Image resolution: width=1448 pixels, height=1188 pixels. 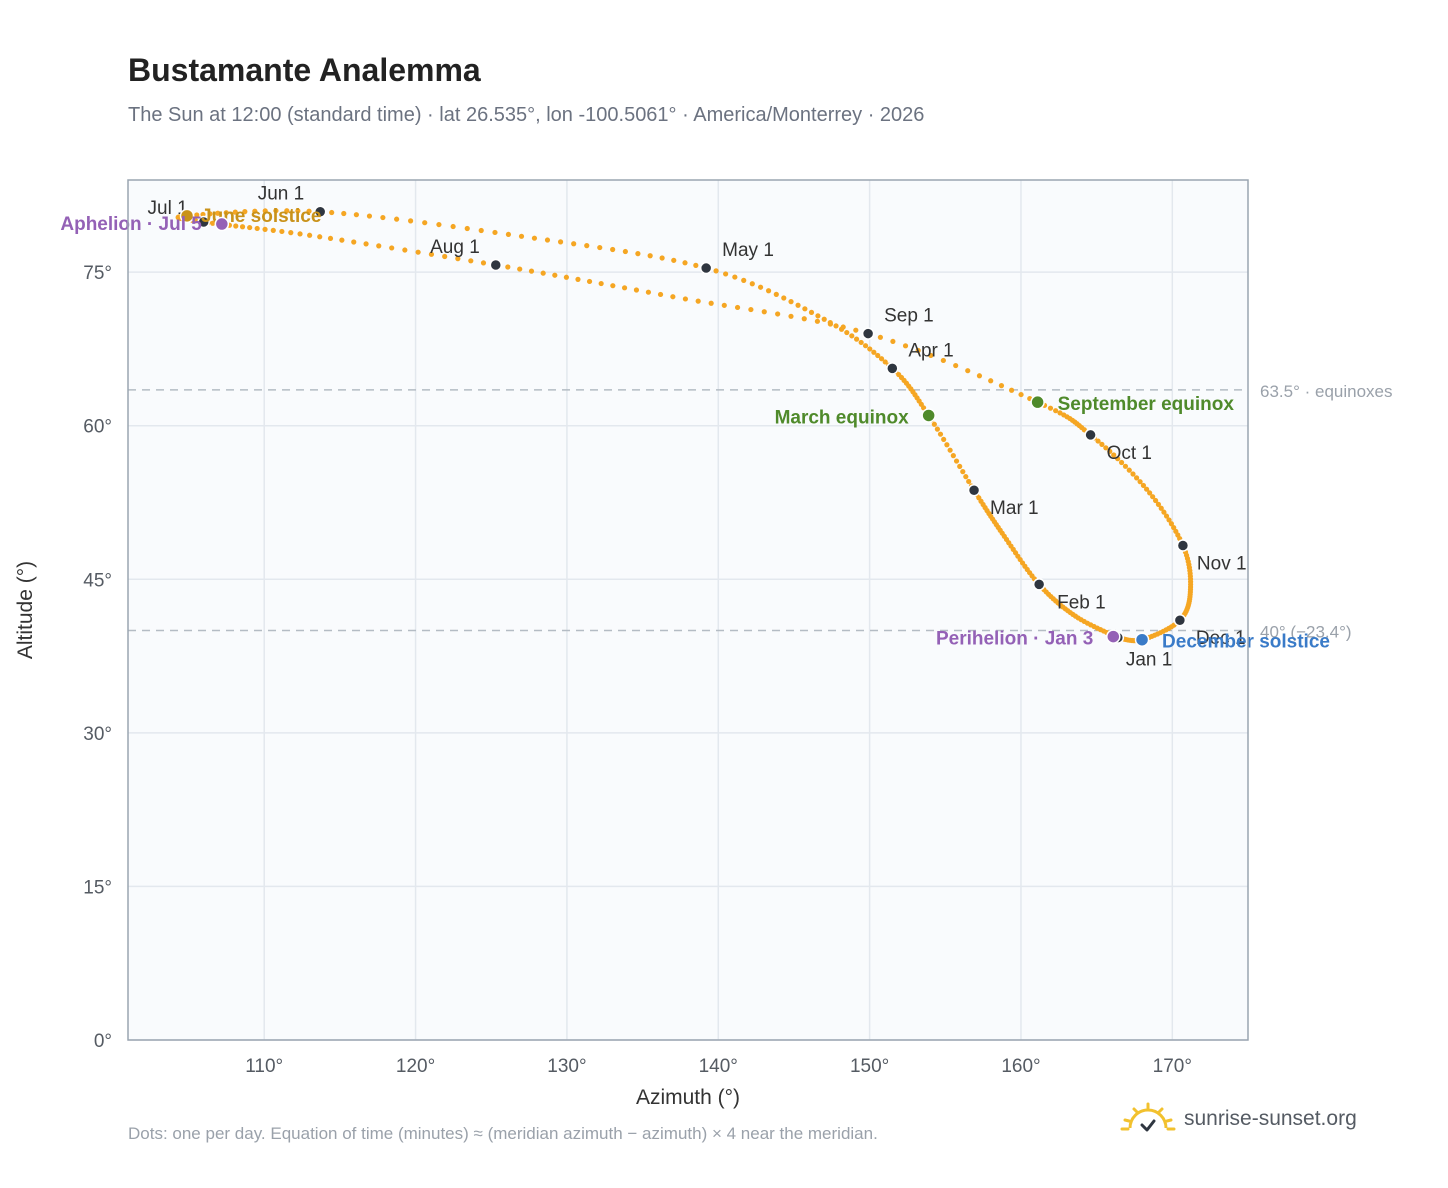 What do you see at coordinates (97, 887) in the screenshot?
I see `y-tick-label: 15°` at bounding box center [97, 887].